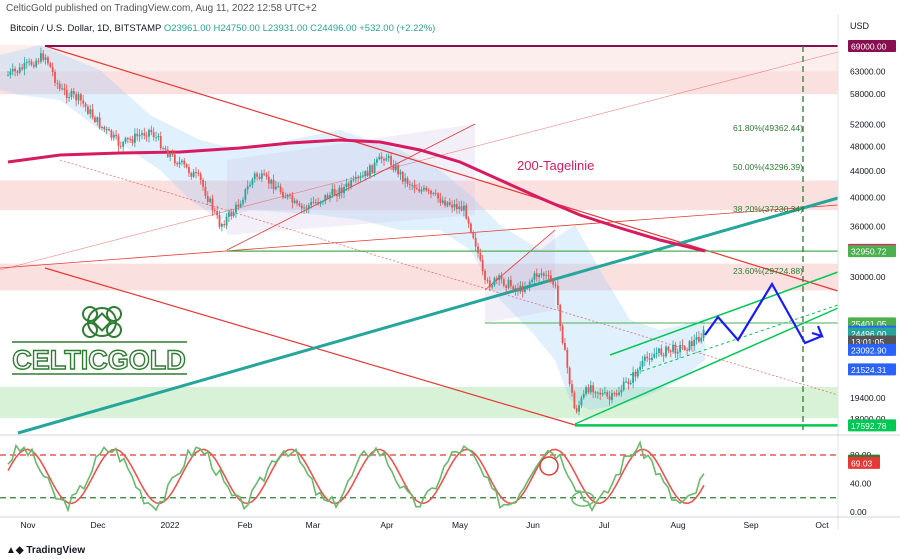 The height and width of the screenshot is (559, 900). Describe the element at coordinates (869, 265) in the screenshot. I see `price-axis-bg` at that location.